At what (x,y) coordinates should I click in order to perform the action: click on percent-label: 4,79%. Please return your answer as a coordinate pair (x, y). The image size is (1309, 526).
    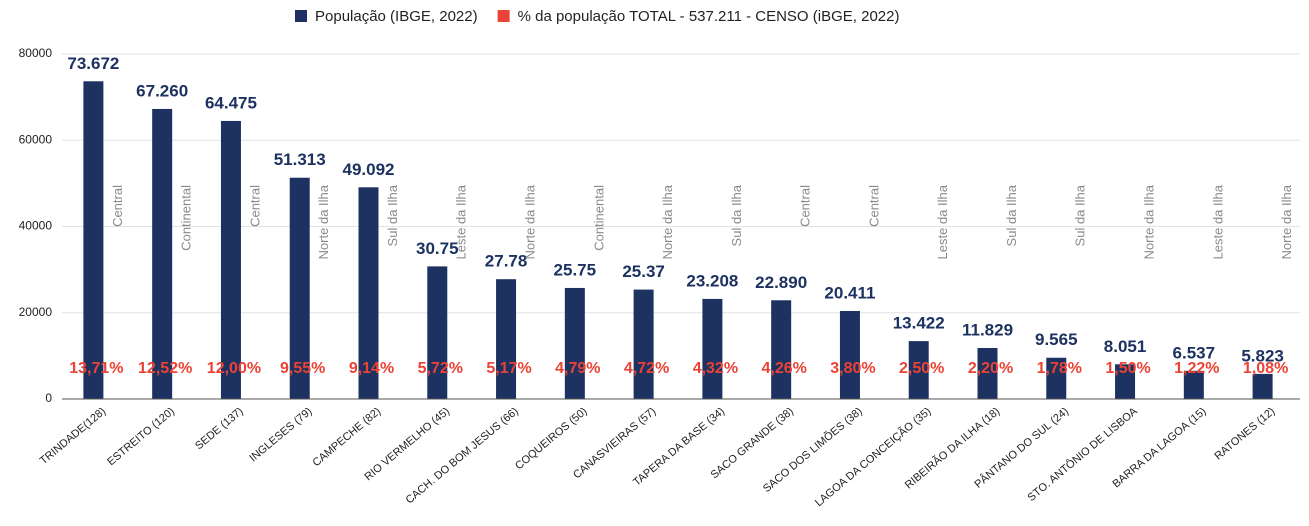
    Looking at the image, I should click on (577, 368).